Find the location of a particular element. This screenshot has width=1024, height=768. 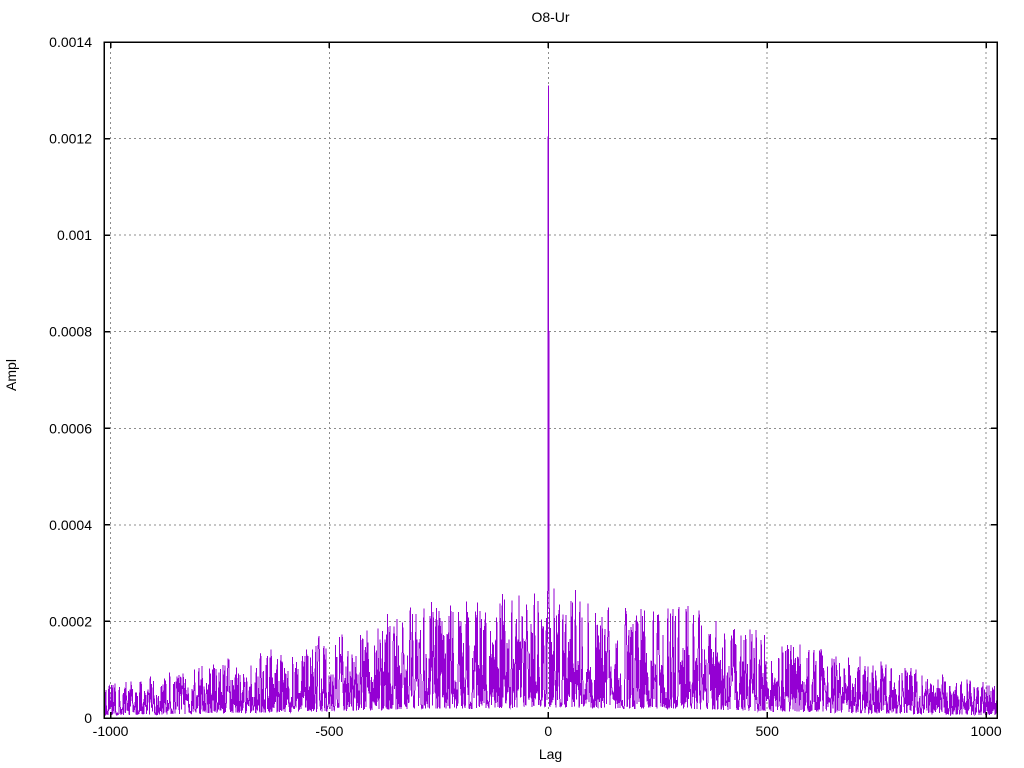

x-tick-label: -500 is located at coordinates (329, 731).